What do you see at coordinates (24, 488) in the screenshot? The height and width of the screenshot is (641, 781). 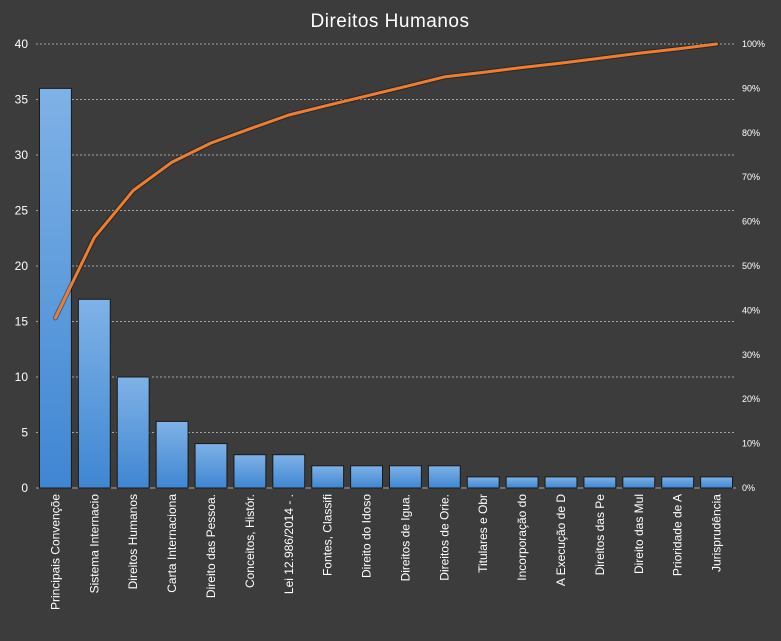 I see `y-tick-label: 0` at bounding box center [24, 488].